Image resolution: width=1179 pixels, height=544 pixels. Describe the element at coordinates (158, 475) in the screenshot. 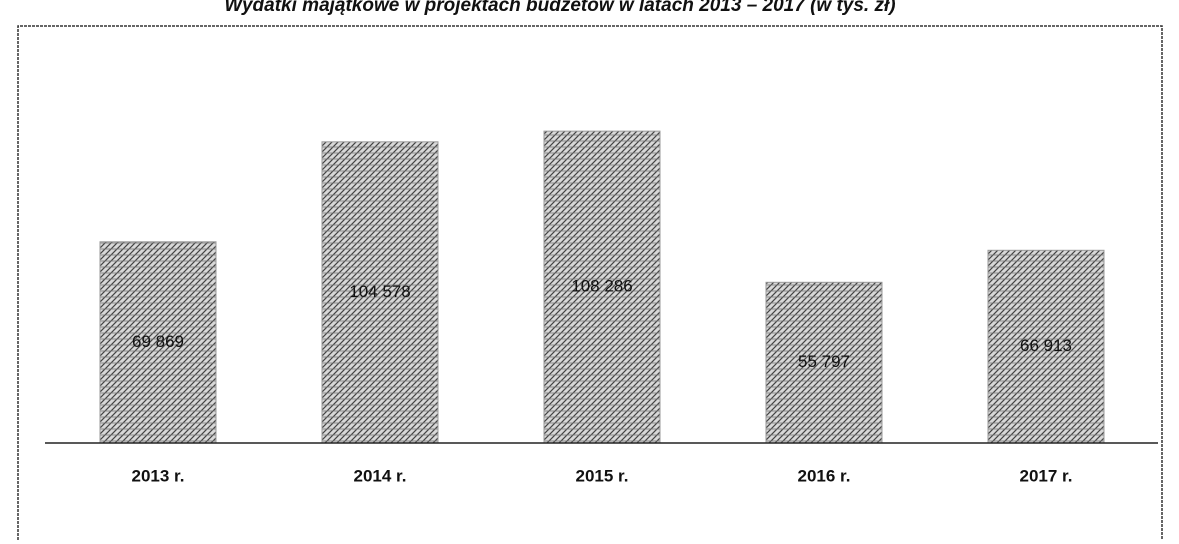

I see `x-tick-label: 2013 r.` at that location.